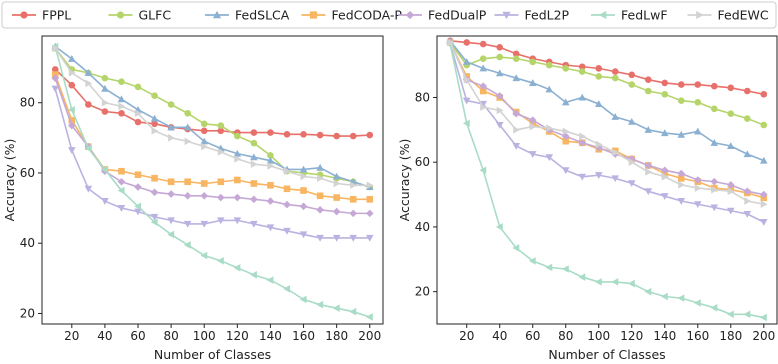 This screenshot has height=364, width=778. Describe the element at coordinates (532, 336) in the screenshot. I see `x-tick-label: 60` at that location.